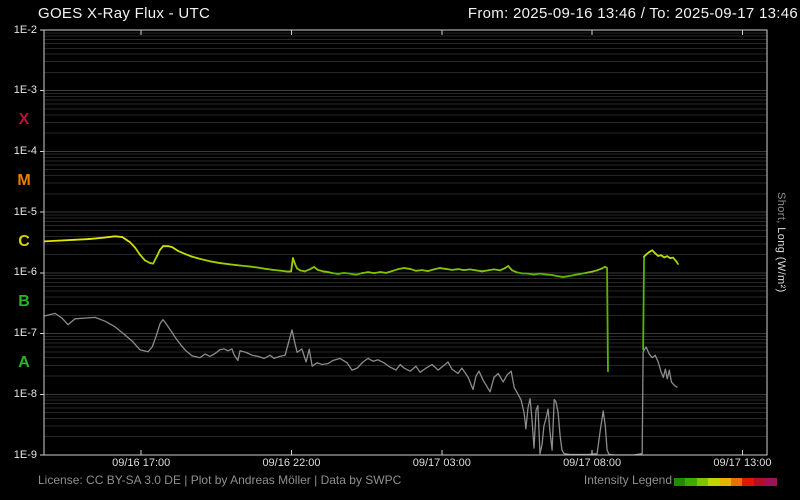 This screenshot has width=800, height=500. I want to click on y-tick-label: 1E-9, so click(25, 454).